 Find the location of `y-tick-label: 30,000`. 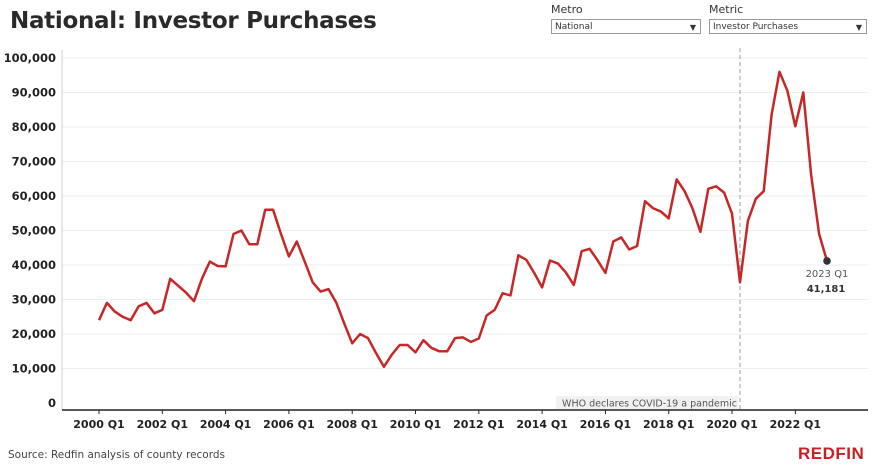

y-tick-label: 30,000 is located at coordinates (34, 300).